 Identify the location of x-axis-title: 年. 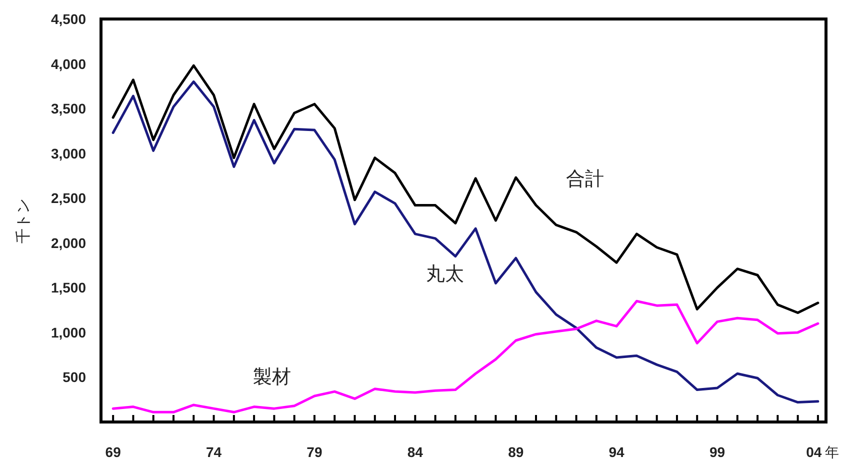
(832, 452).